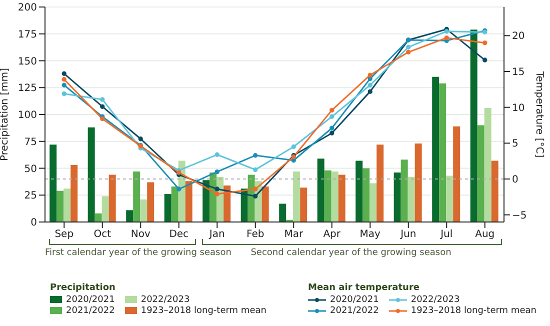  I want to click on y2-tick-label: −5, so click(519, 216).